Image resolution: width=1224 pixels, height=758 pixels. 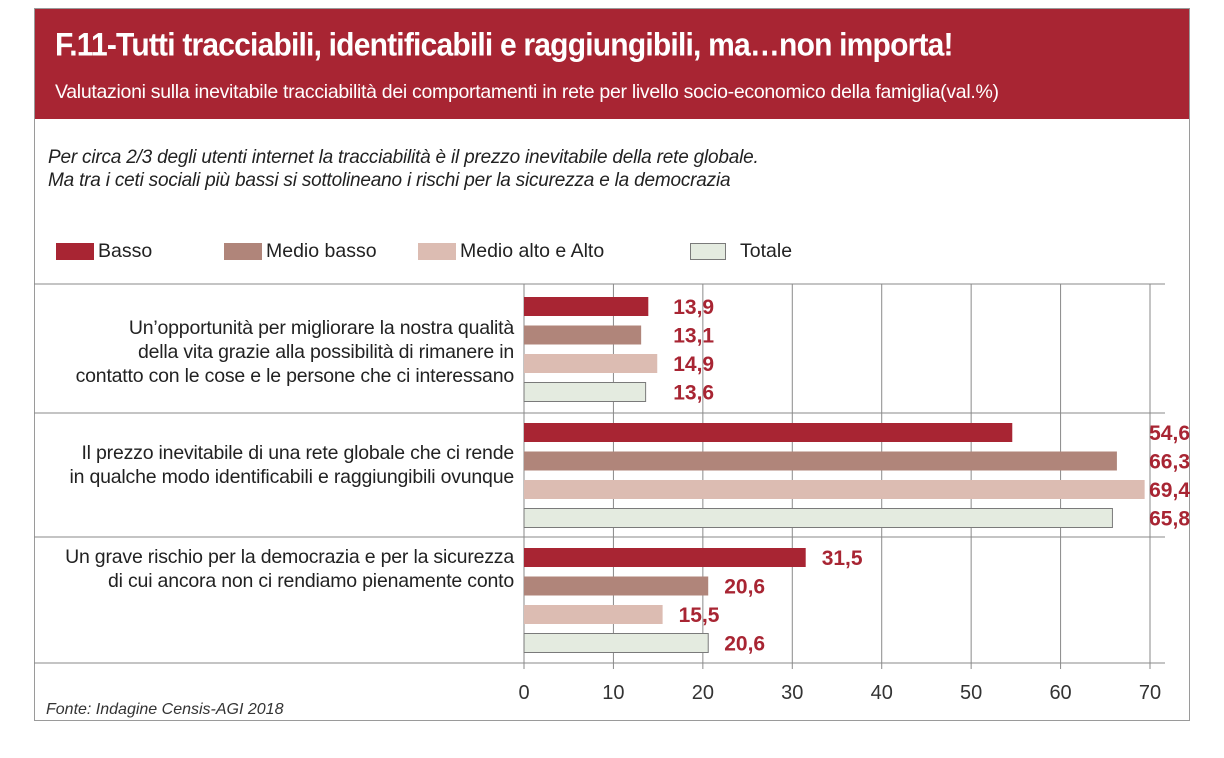 What do you see at coordinates (125, 251) in the screenshot?
I see `legend-label-basso: Basso` at bounding box center [125, 251].